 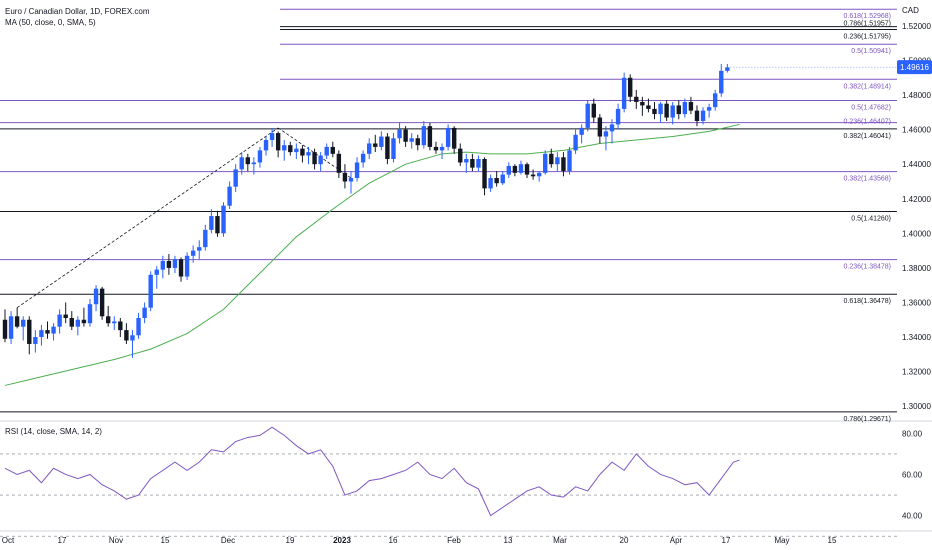 What do you see at coordinates (62, 540) in the screenshot?
I see `time-axis-tick: 17` at bounding box center [62, 540].